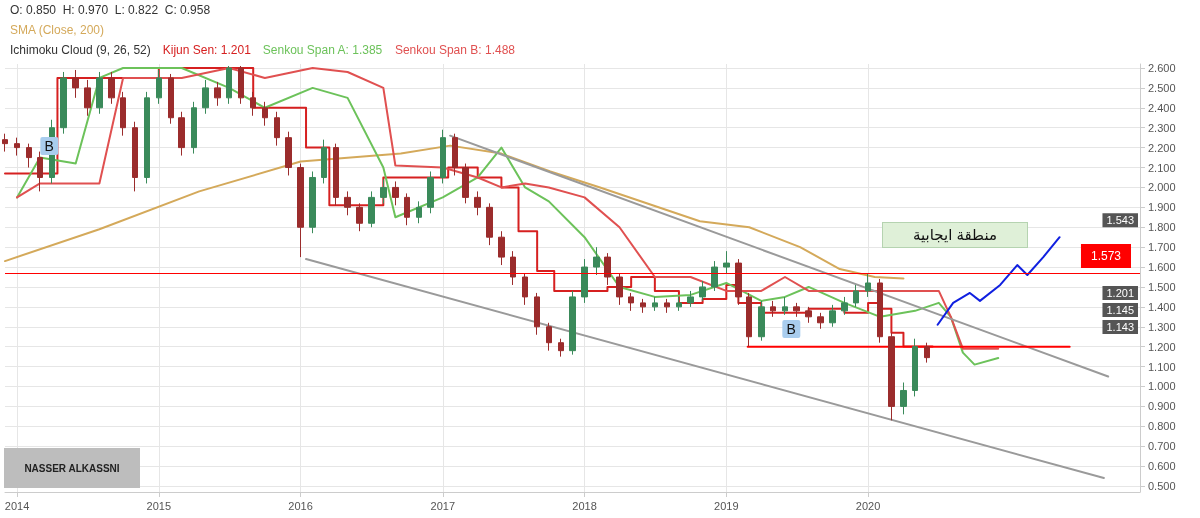 The image size is (1200, 518). I want to click on text: SMA (Close, 200), so click(57, 30).